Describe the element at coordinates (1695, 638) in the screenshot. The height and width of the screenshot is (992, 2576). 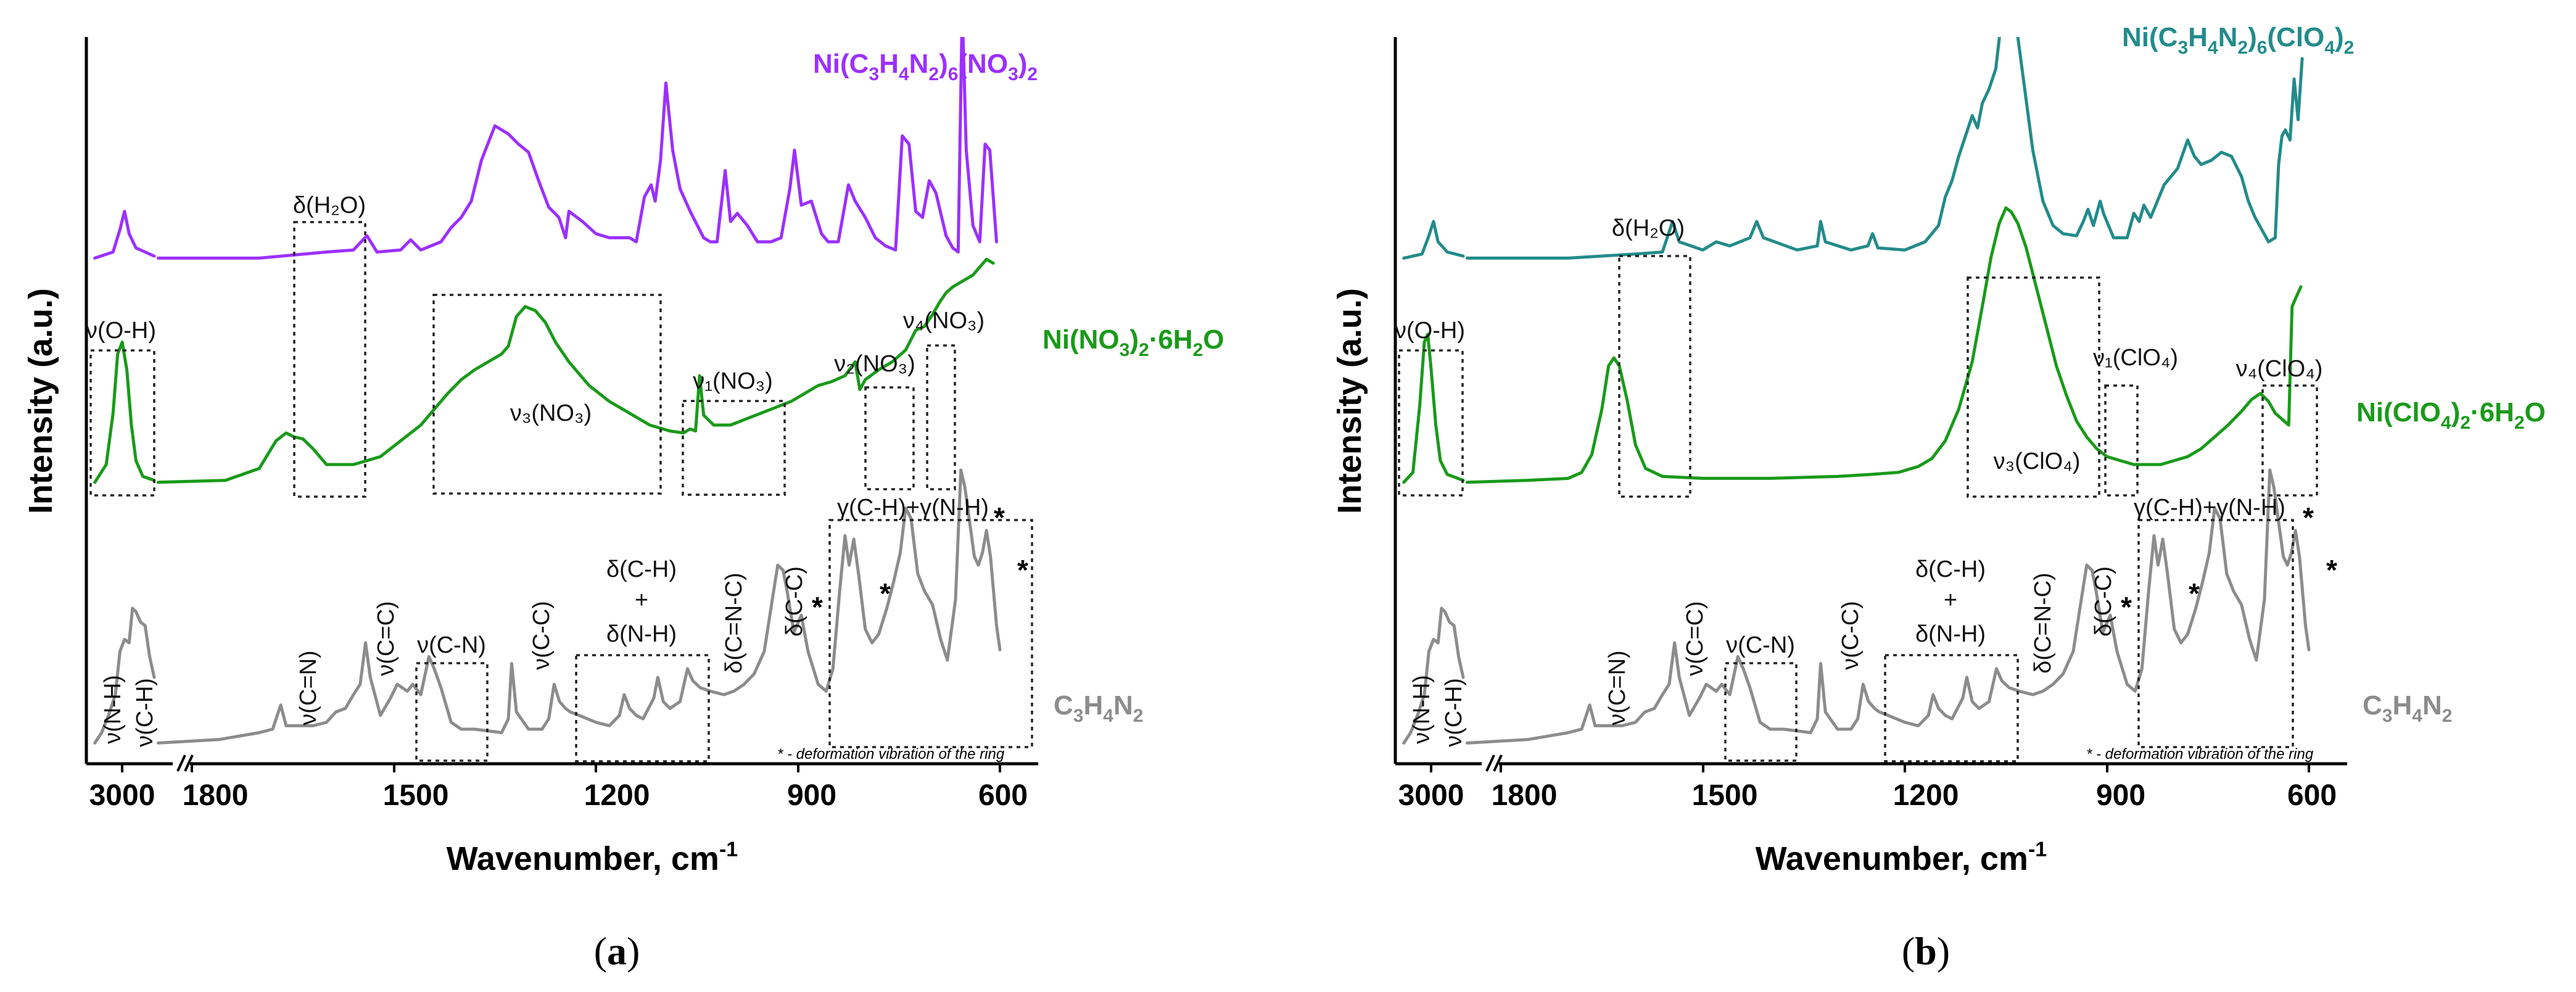
I see `panel-b-annotation: ν(C=C)` at that location.